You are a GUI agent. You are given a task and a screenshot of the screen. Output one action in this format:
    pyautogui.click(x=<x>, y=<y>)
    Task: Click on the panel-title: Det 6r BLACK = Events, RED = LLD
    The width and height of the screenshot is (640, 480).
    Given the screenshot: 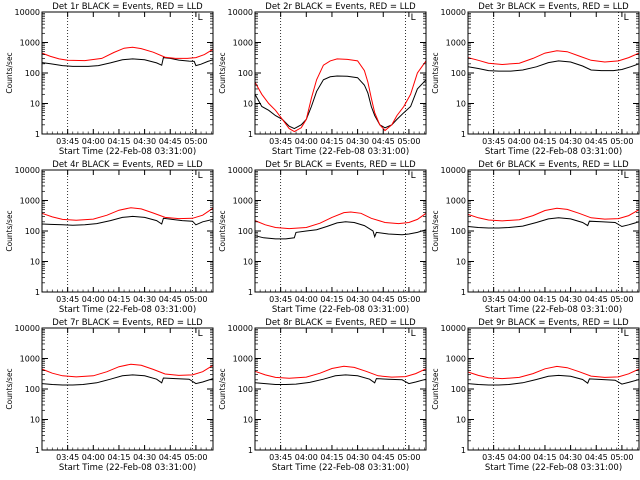 What is the action you would take?
    pyautogui.click(x=553, y=165)
    